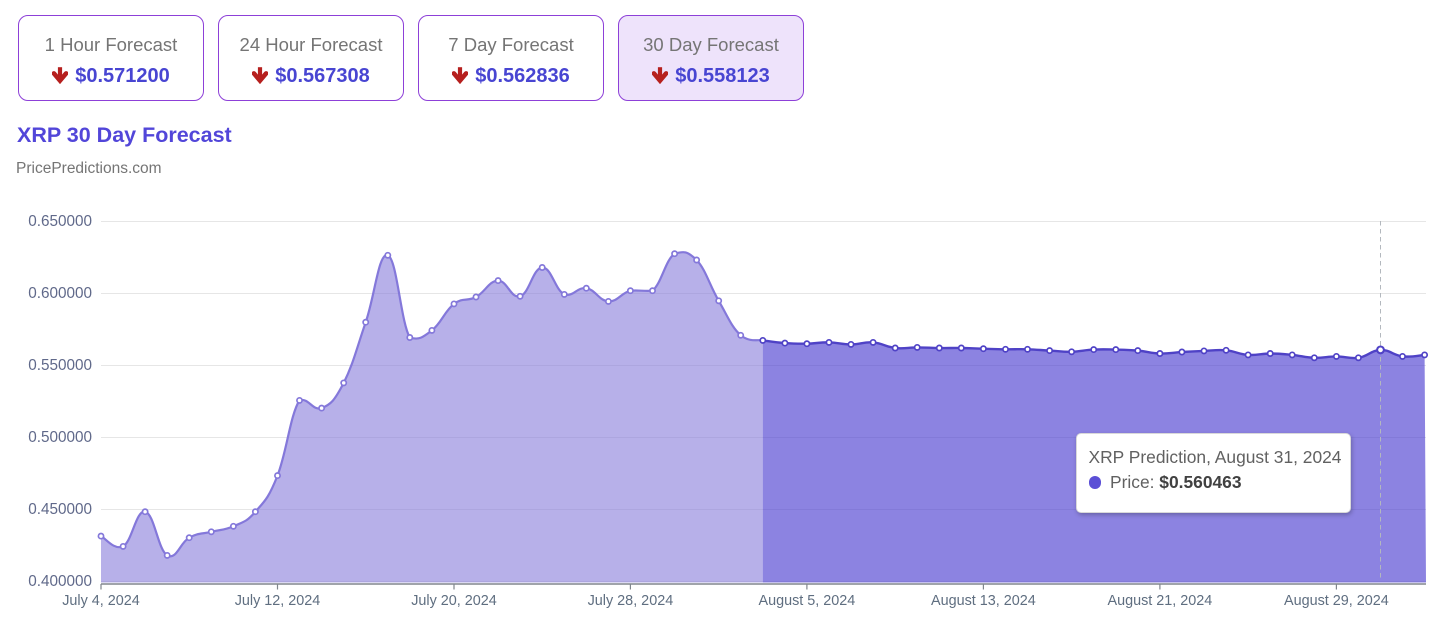  What do you see at coordinates (101, 601) in the screenshot?
I see `svg-text: July 4, 2024` at bounding box center [101, 601].